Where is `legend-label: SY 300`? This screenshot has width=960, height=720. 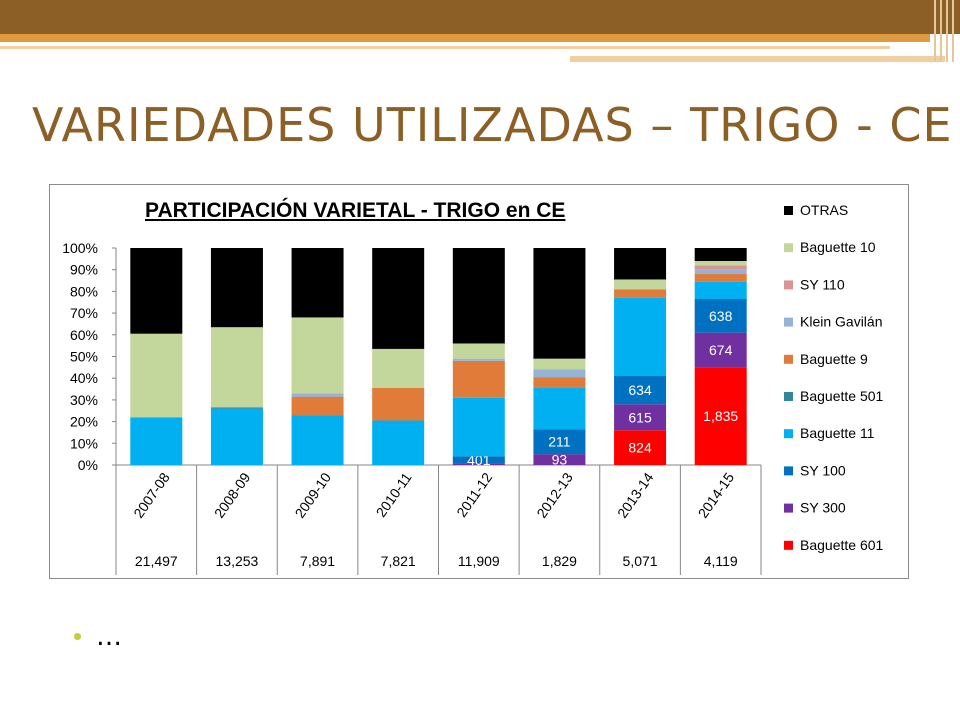 legend-label: SY 300 is located at coordinates (823, 508).